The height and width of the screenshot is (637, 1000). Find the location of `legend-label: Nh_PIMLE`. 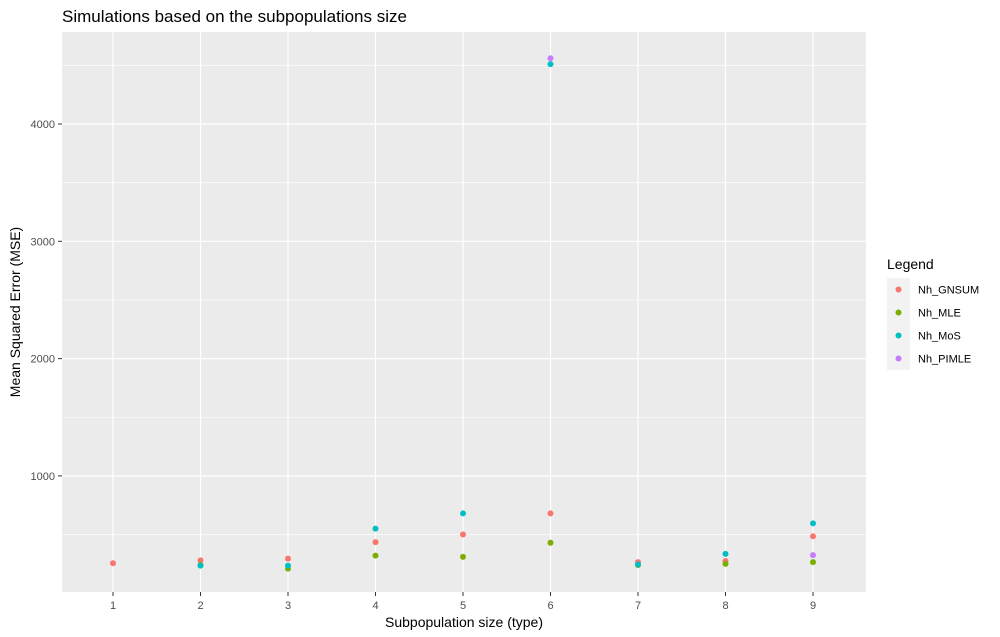

legend-label: Nh_PIMLE is located at coordinates (944, 360).